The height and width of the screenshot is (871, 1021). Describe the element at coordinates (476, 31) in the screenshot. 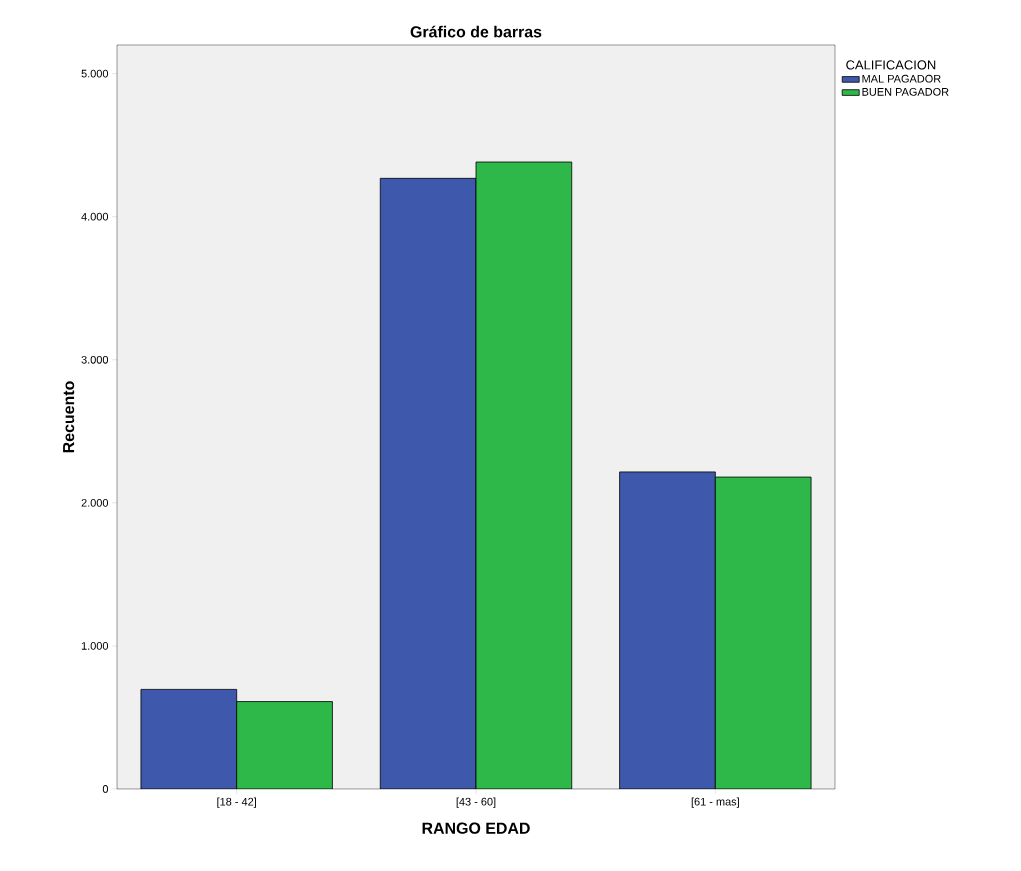

I see `chart-title: Gráfico de barras` at that location.